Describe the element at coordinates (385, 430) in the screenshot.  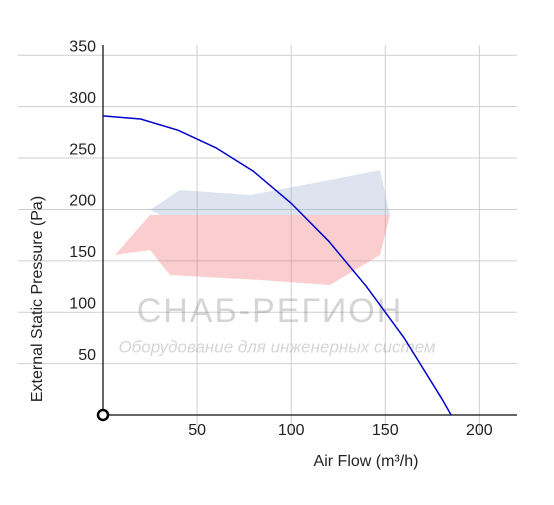
I see `x-tick-label: 150` at that location.